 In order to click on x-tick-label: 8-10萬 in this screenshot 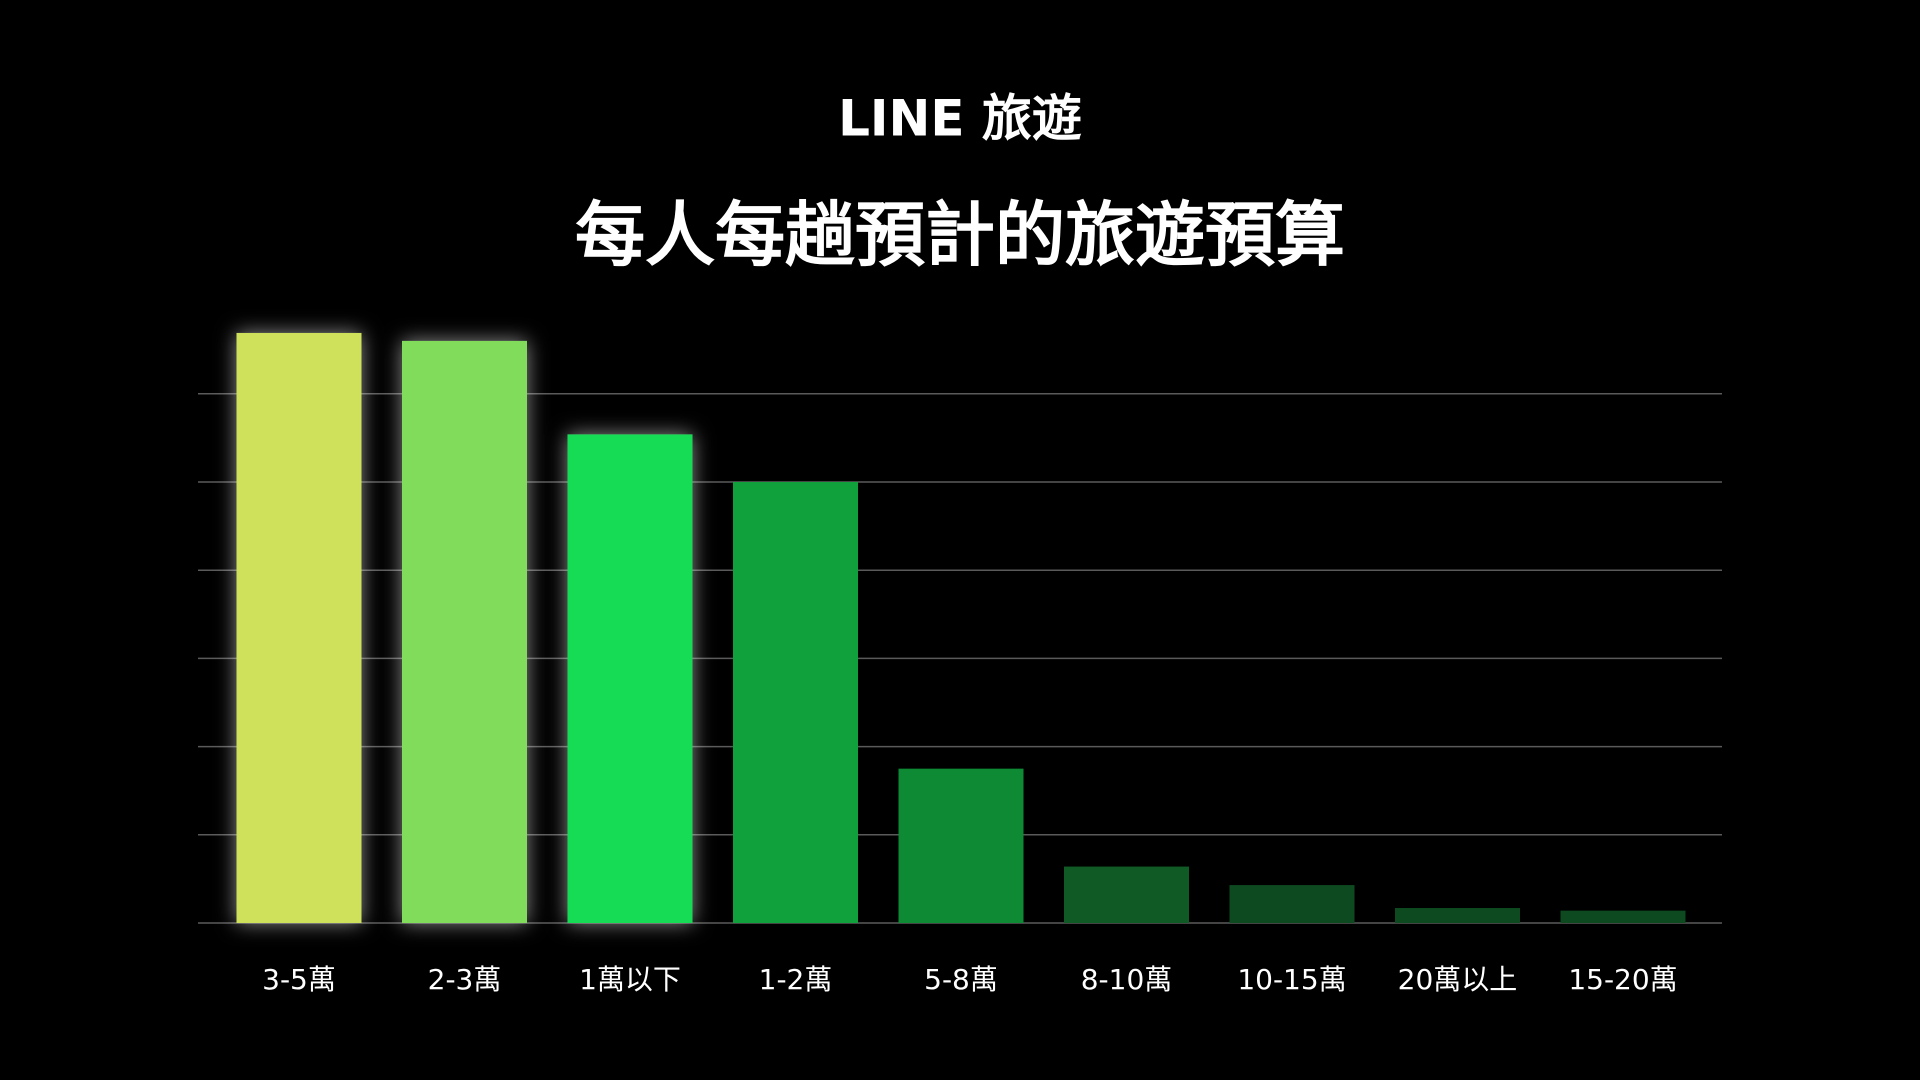, I will do `click(1127, 979)`.